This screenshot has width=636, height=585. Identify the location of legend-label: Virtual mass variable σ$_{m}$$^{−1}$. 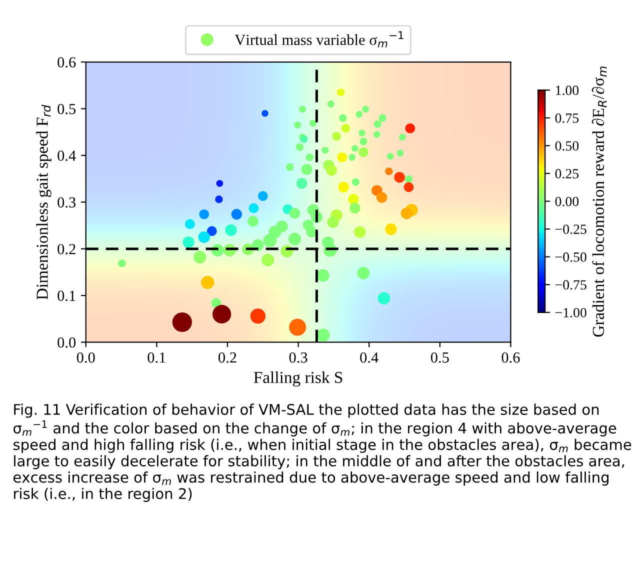
(319, 39).